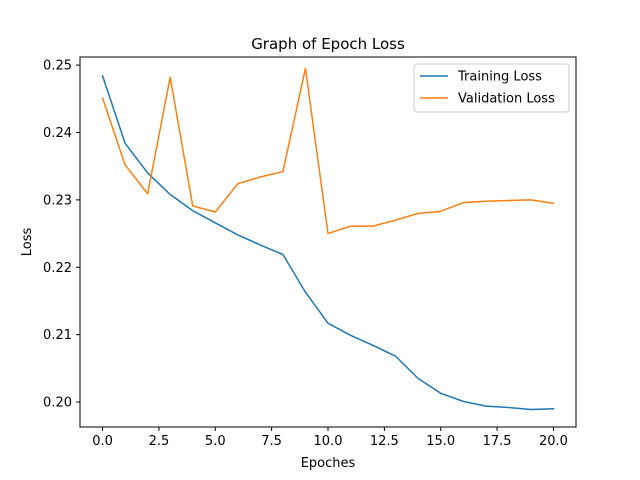  I want to click on x-tick-label: 0.0, so click(102, 441).